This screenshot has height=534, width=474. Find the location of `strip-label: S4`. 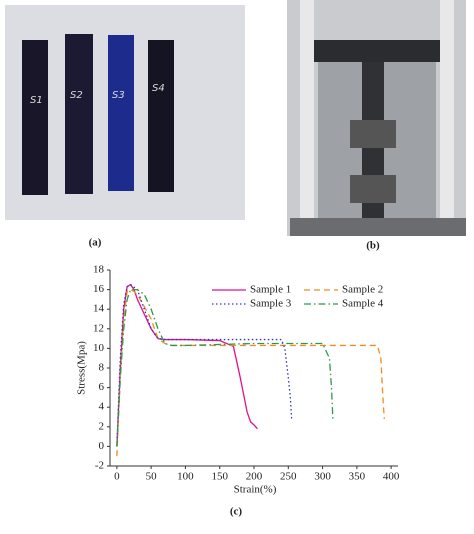

strip-label: S4 is located at coordinates (158, 88).